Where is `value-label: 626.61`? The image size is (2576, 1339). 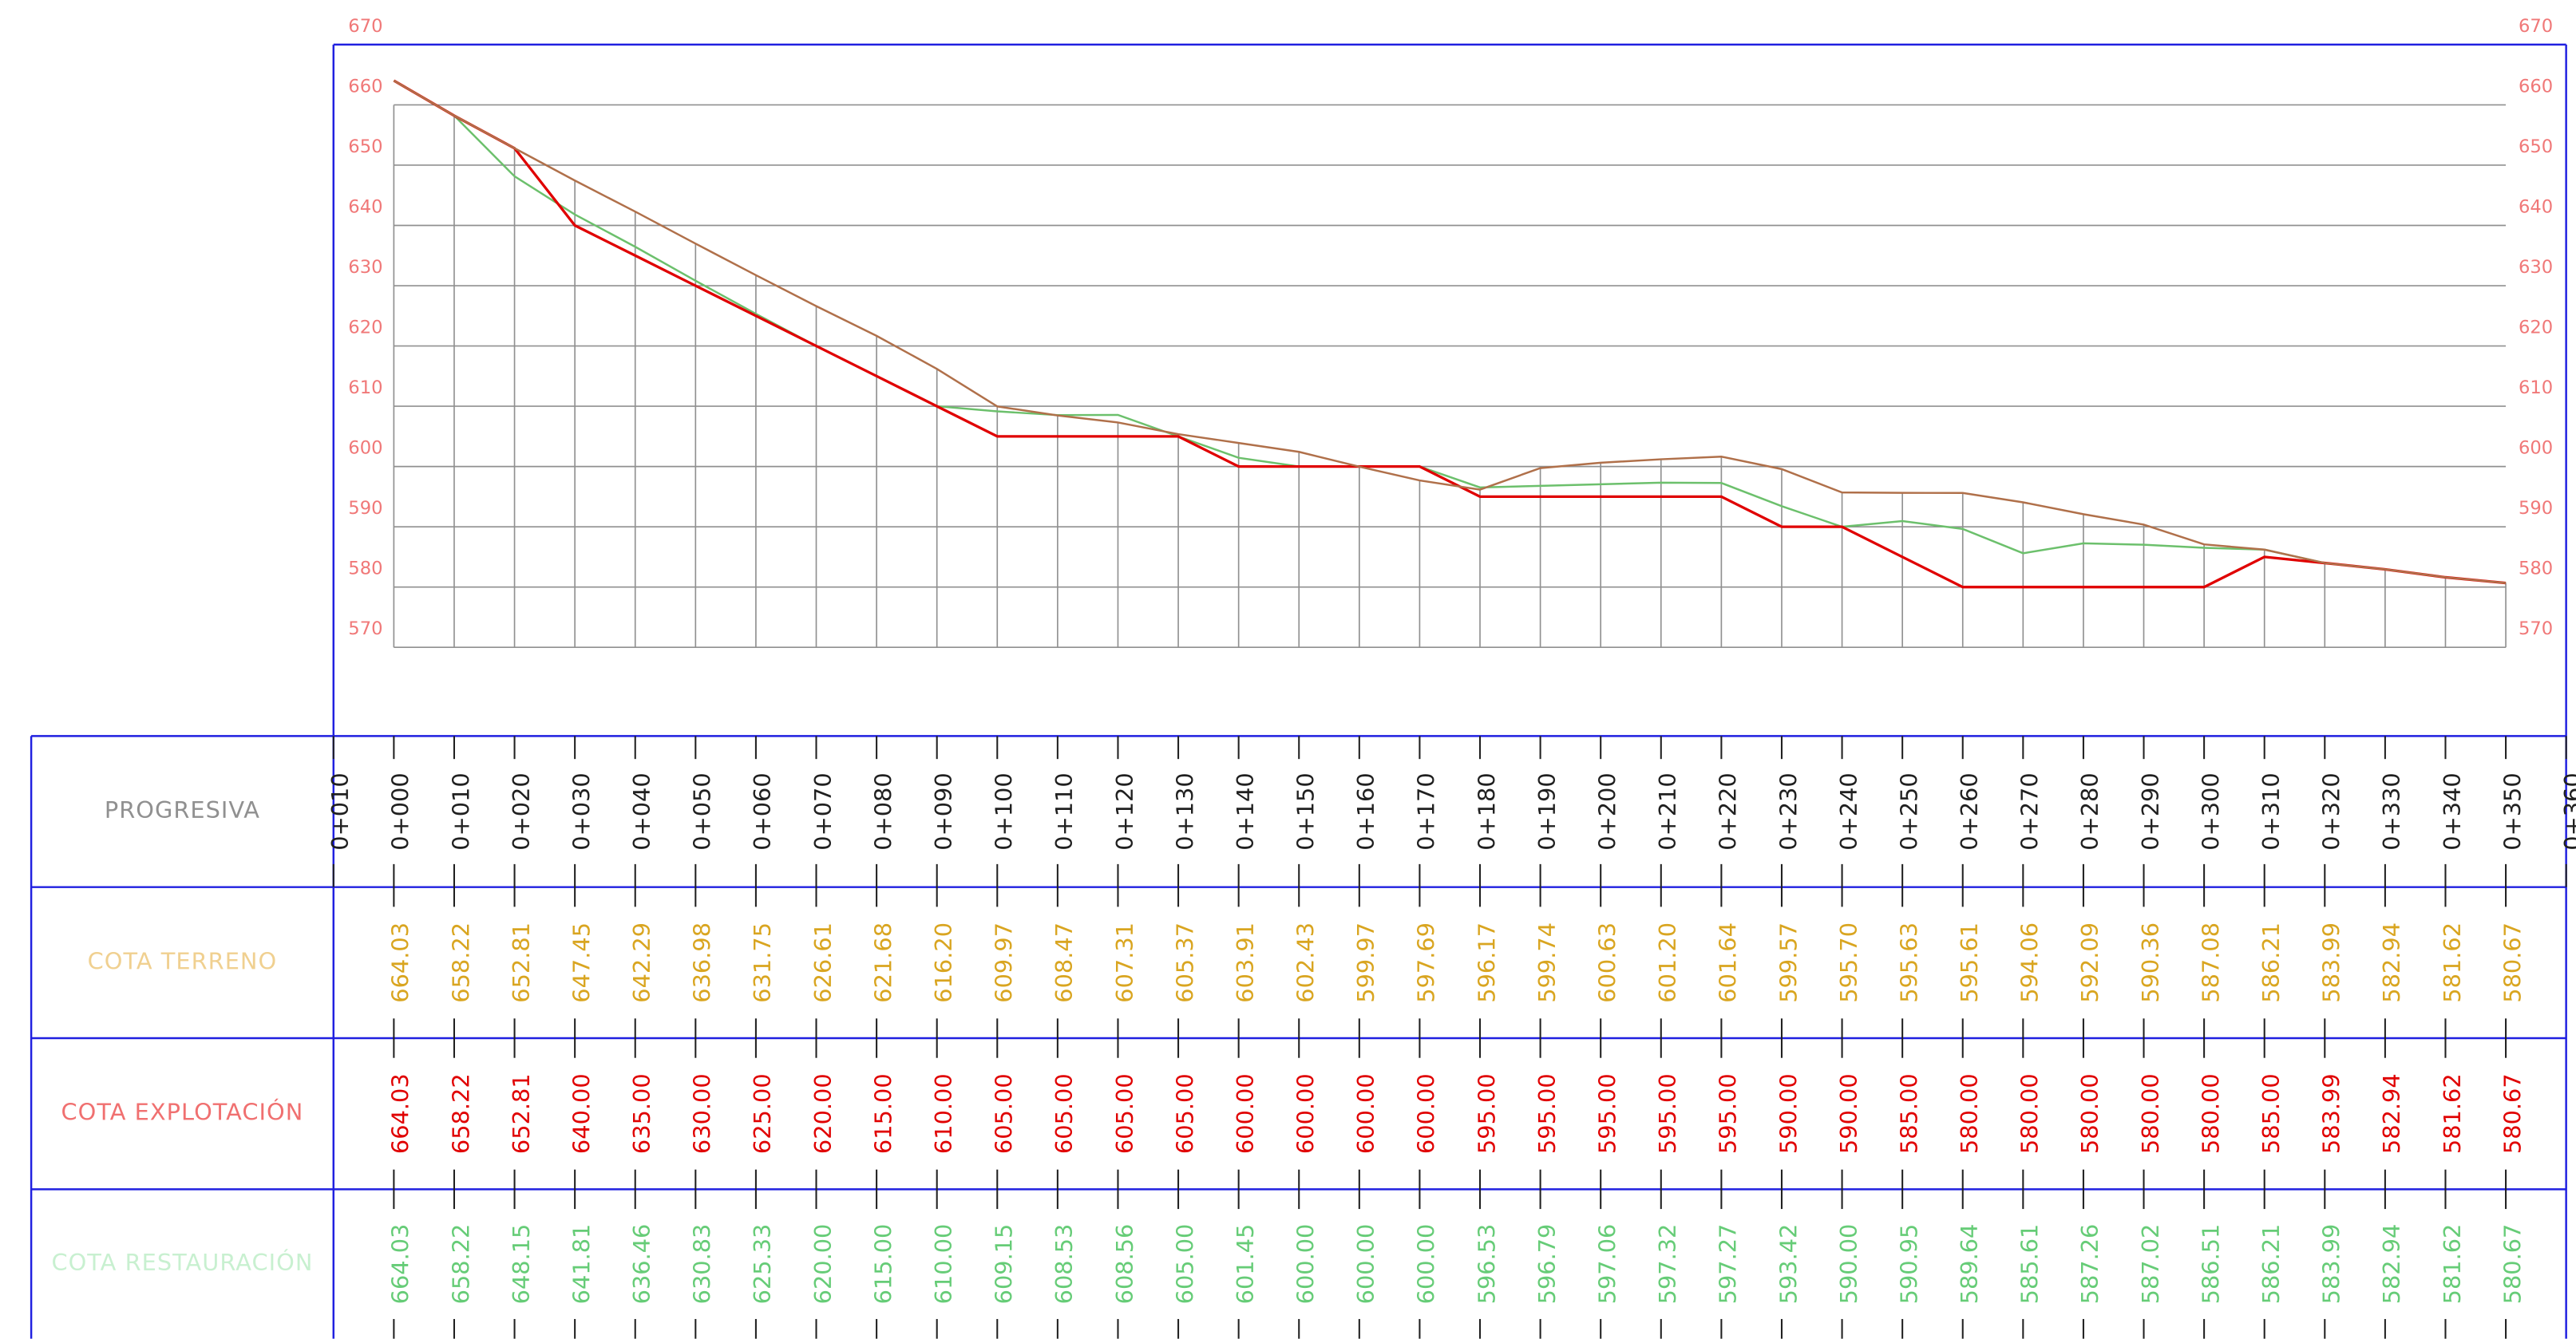
value-label: 626.61 is located at coordinates (823, 962).